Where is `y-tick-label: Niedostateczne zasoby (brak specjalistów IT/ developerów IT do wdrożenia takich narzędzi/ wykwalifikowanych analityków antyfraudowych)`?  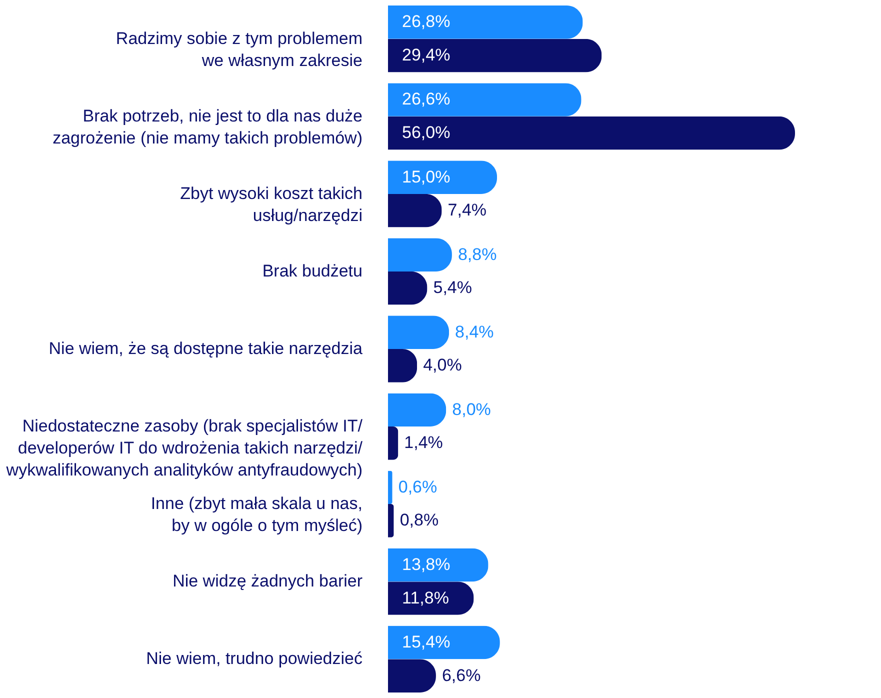 y-tick-label: Niedostateczne zasoby (brak specjalistów IT/ developerów IT do wdrożenia takich narzędzi/ wykwalifikowanych analityków antyfraudowych) is located at coordinates (184, 448).